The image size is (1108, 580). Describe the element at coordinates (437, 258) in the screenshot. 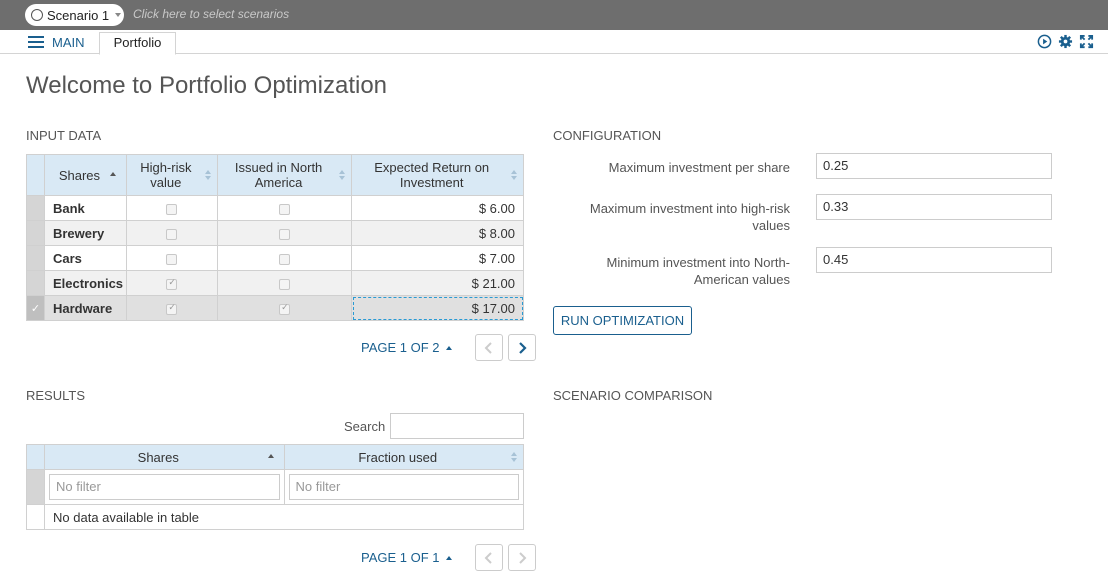

I see `expected-return-cell: $ 7.00` at that location.